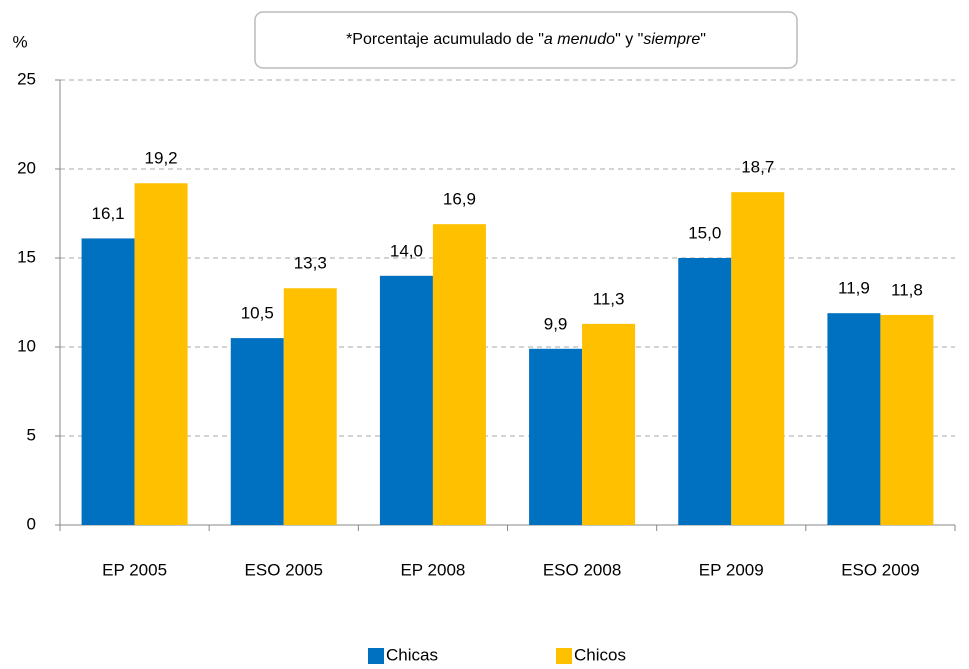 The width and height of the screenshot is (969, 669). Describe the element at coordinates (161, 158) in the screenshot. I see `value-label: 19,2` at that location.